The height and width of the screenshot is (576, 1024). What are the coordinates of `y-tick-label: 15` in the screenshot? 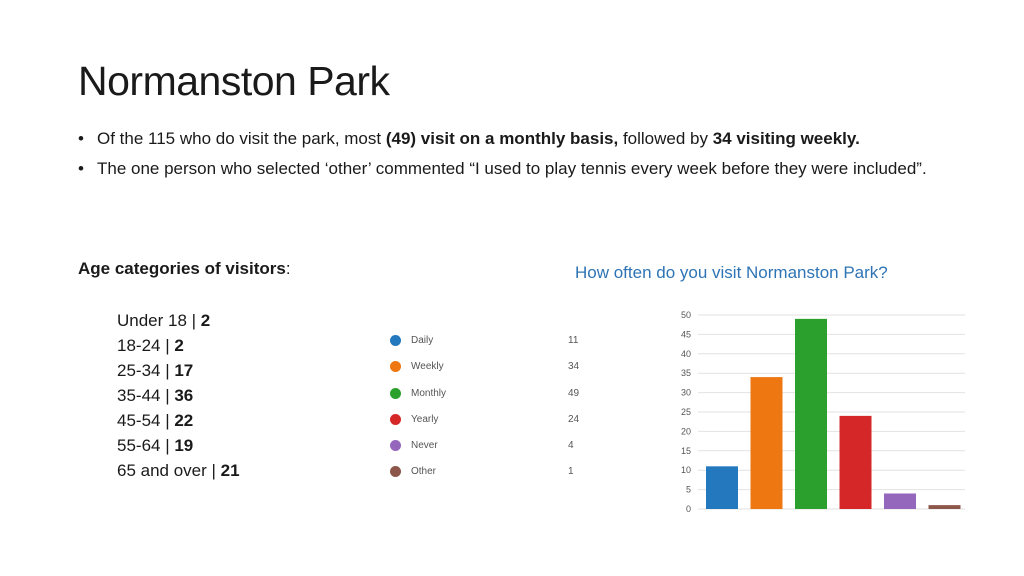 It's located at (686, 451).